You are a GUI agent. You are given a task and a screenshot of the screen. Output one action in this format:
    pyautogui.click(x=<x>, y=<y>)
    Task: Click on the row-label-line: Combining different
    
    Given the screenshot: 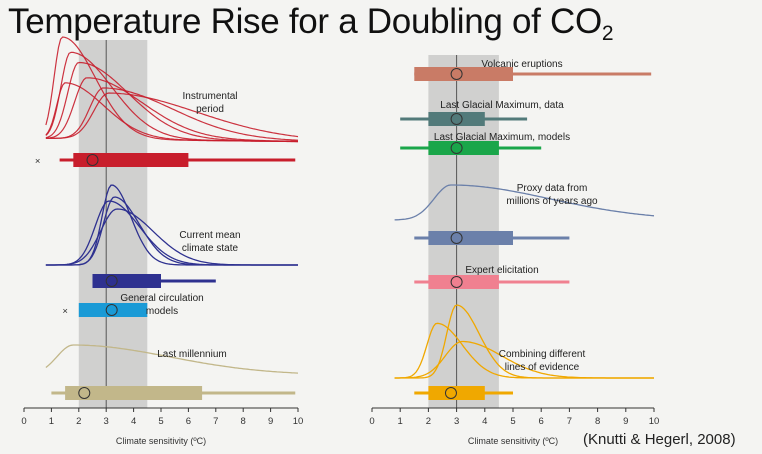 What is the action you would take?
    pyautogui.click(x=542, y=354)
    